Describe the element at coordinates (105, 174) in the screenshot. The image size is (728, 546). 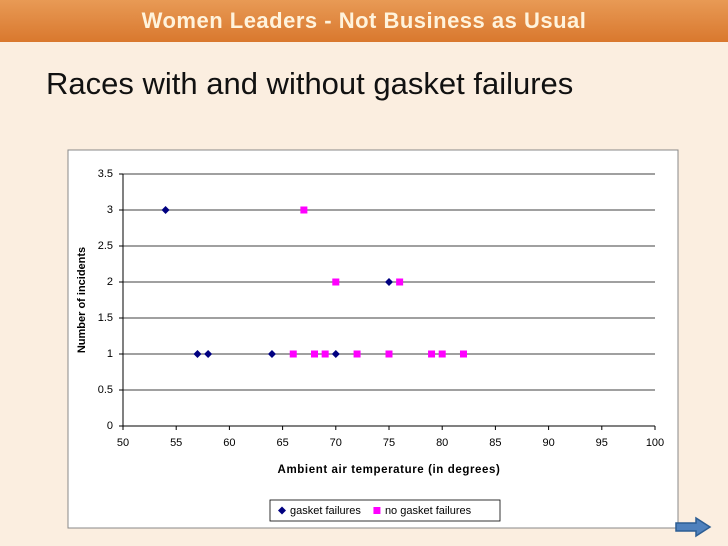
I see `y-tick-label: 3.5` at that location.